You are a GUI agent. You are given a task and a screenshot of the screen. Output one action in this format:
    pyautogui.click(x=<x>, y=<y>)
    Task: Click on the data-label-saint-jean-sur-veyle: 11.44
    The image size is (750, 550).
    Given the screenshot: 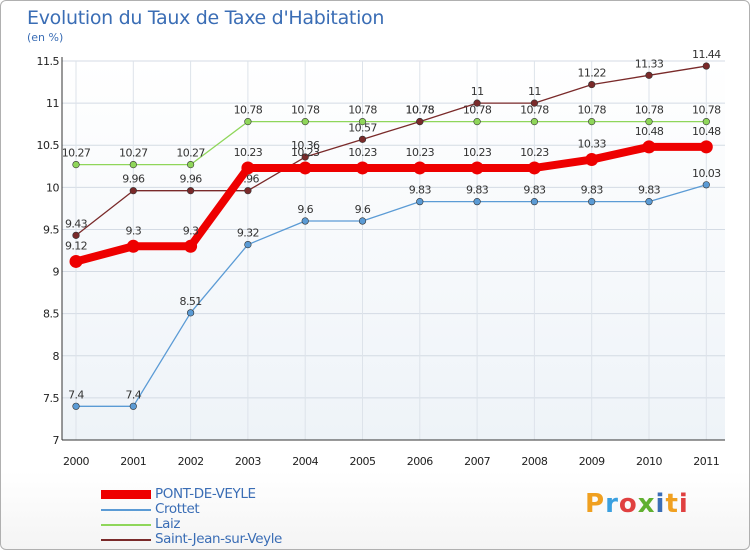 What is the action you would take?
    pyautogui.click(x=706, y=54)
    